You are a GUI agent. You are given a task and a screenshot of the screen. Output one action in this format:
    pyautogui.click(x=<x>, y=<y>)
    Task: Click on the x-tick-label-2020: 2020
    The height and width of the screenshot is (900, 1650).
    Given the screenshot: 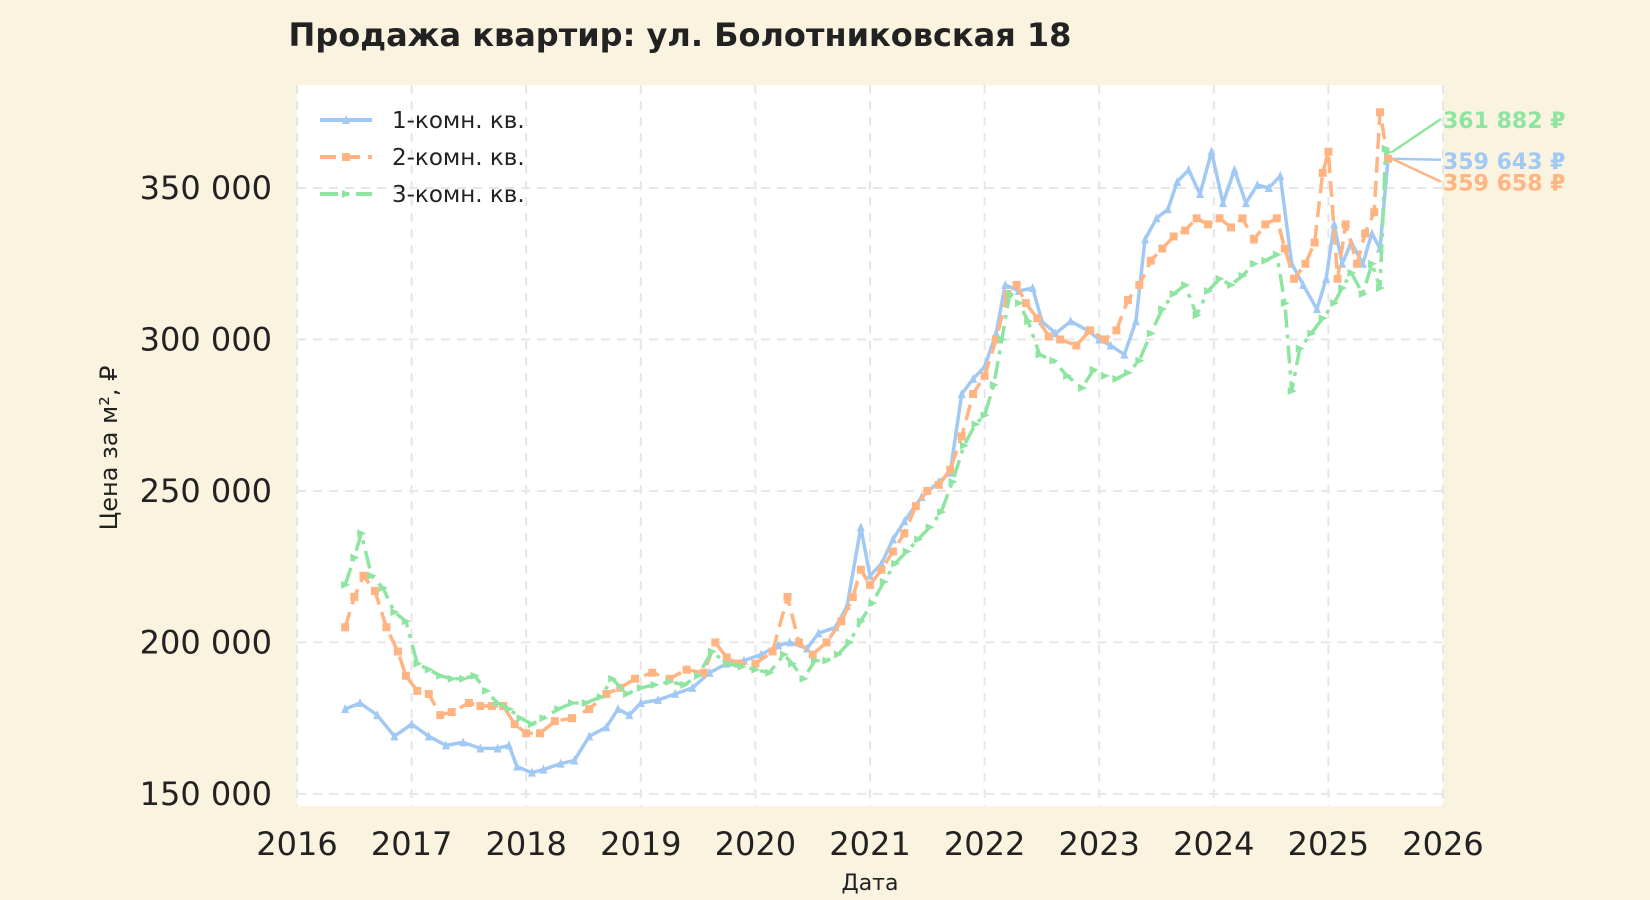 What is the action you would take?
    pyautogui.click(x=755, y=844)
    